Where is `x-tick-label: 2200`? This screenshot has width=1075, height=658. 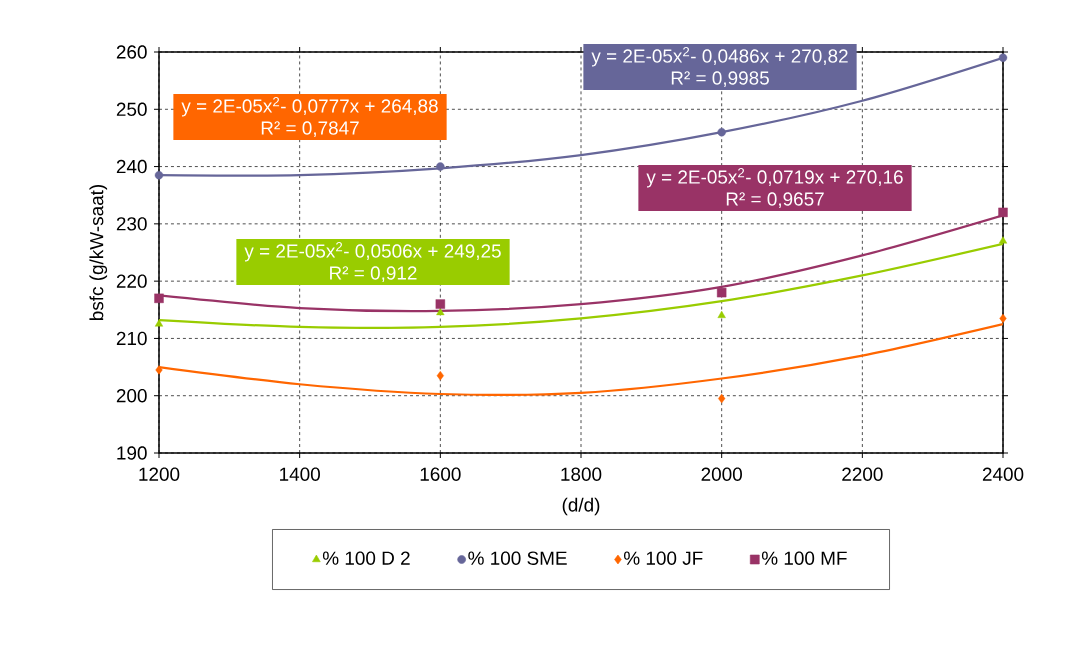
x-tick-label: 2200 is located at coordinates (862, 474).